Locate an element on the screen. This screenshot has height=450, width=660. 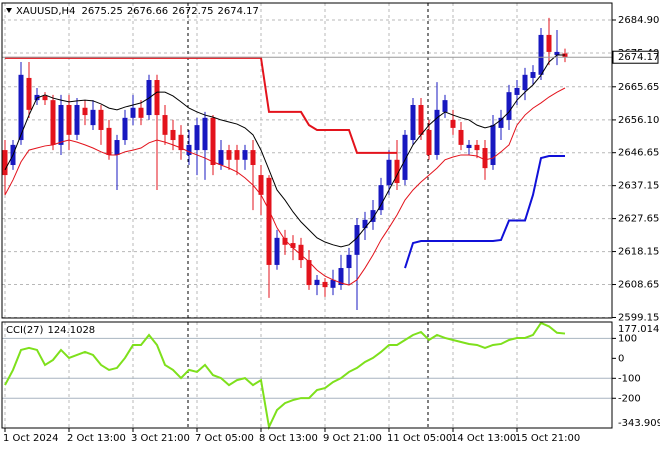
cci-last-value: 124.1028 is located at coordinates (71, 330).